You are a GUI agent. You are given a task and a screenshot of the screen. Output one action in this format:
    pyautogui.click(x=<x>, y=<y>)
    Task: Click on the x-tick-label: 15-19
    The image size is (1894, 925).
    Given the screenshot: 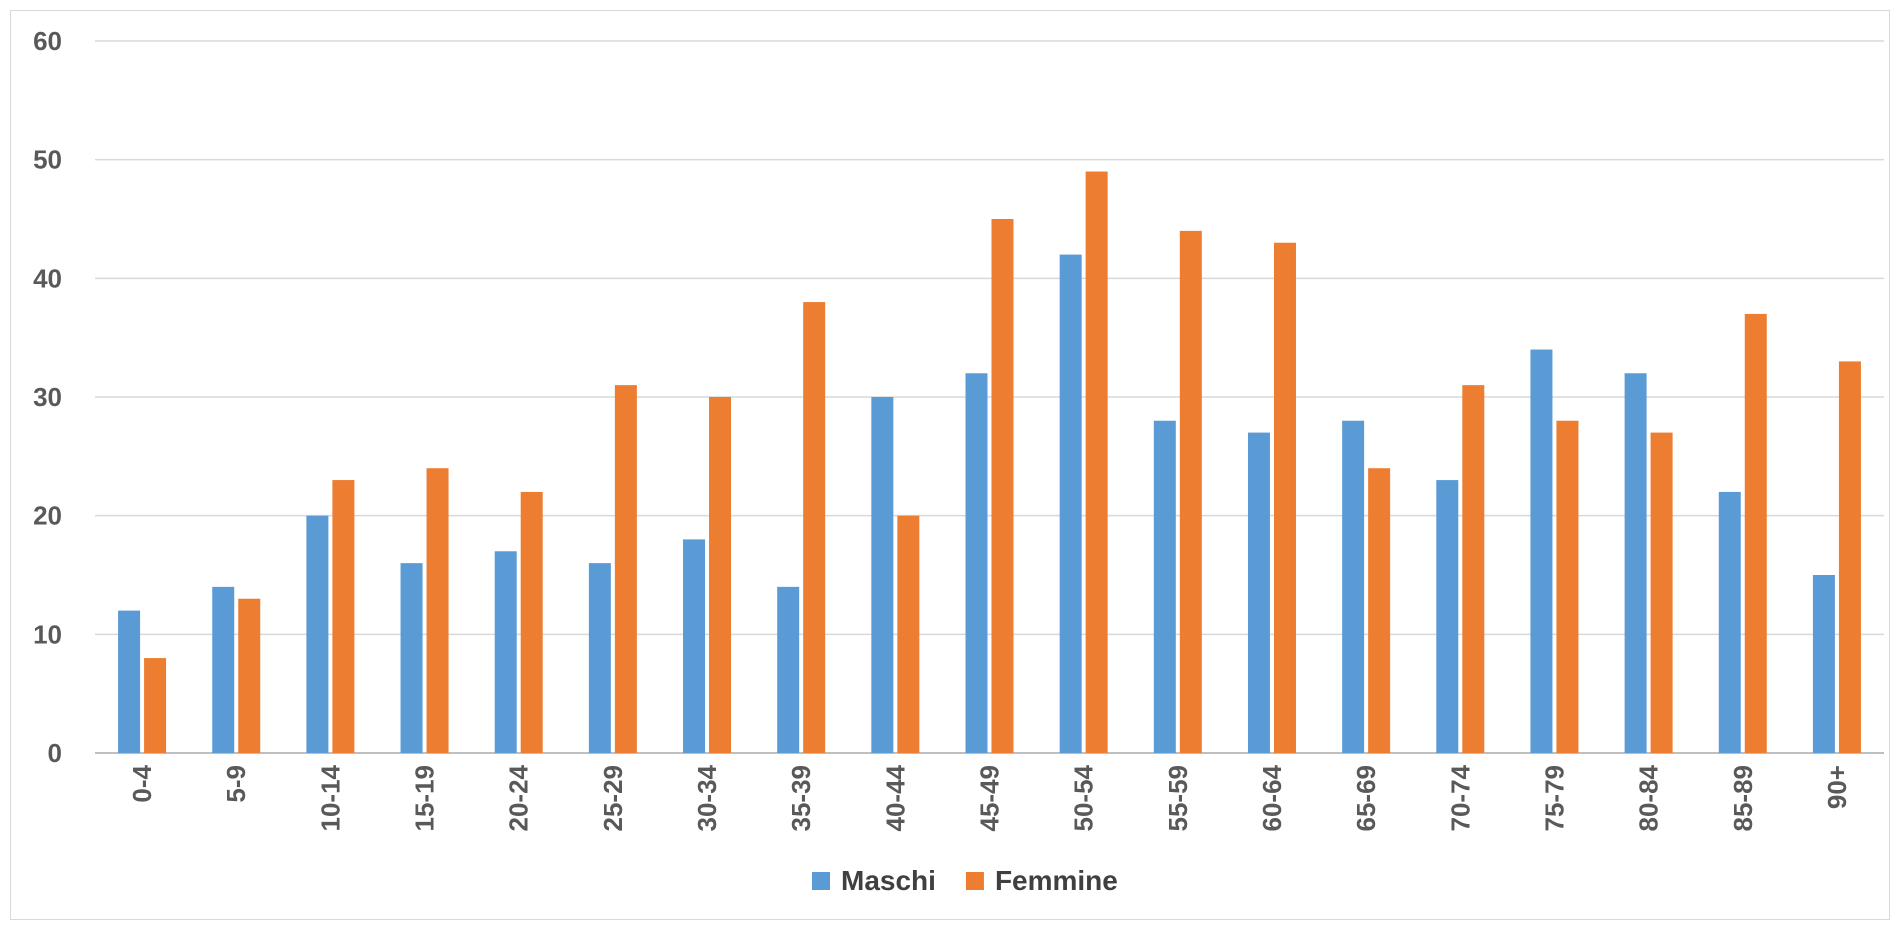 What is the action you would take?
    pyautogui.click(x=425, y=798)
    